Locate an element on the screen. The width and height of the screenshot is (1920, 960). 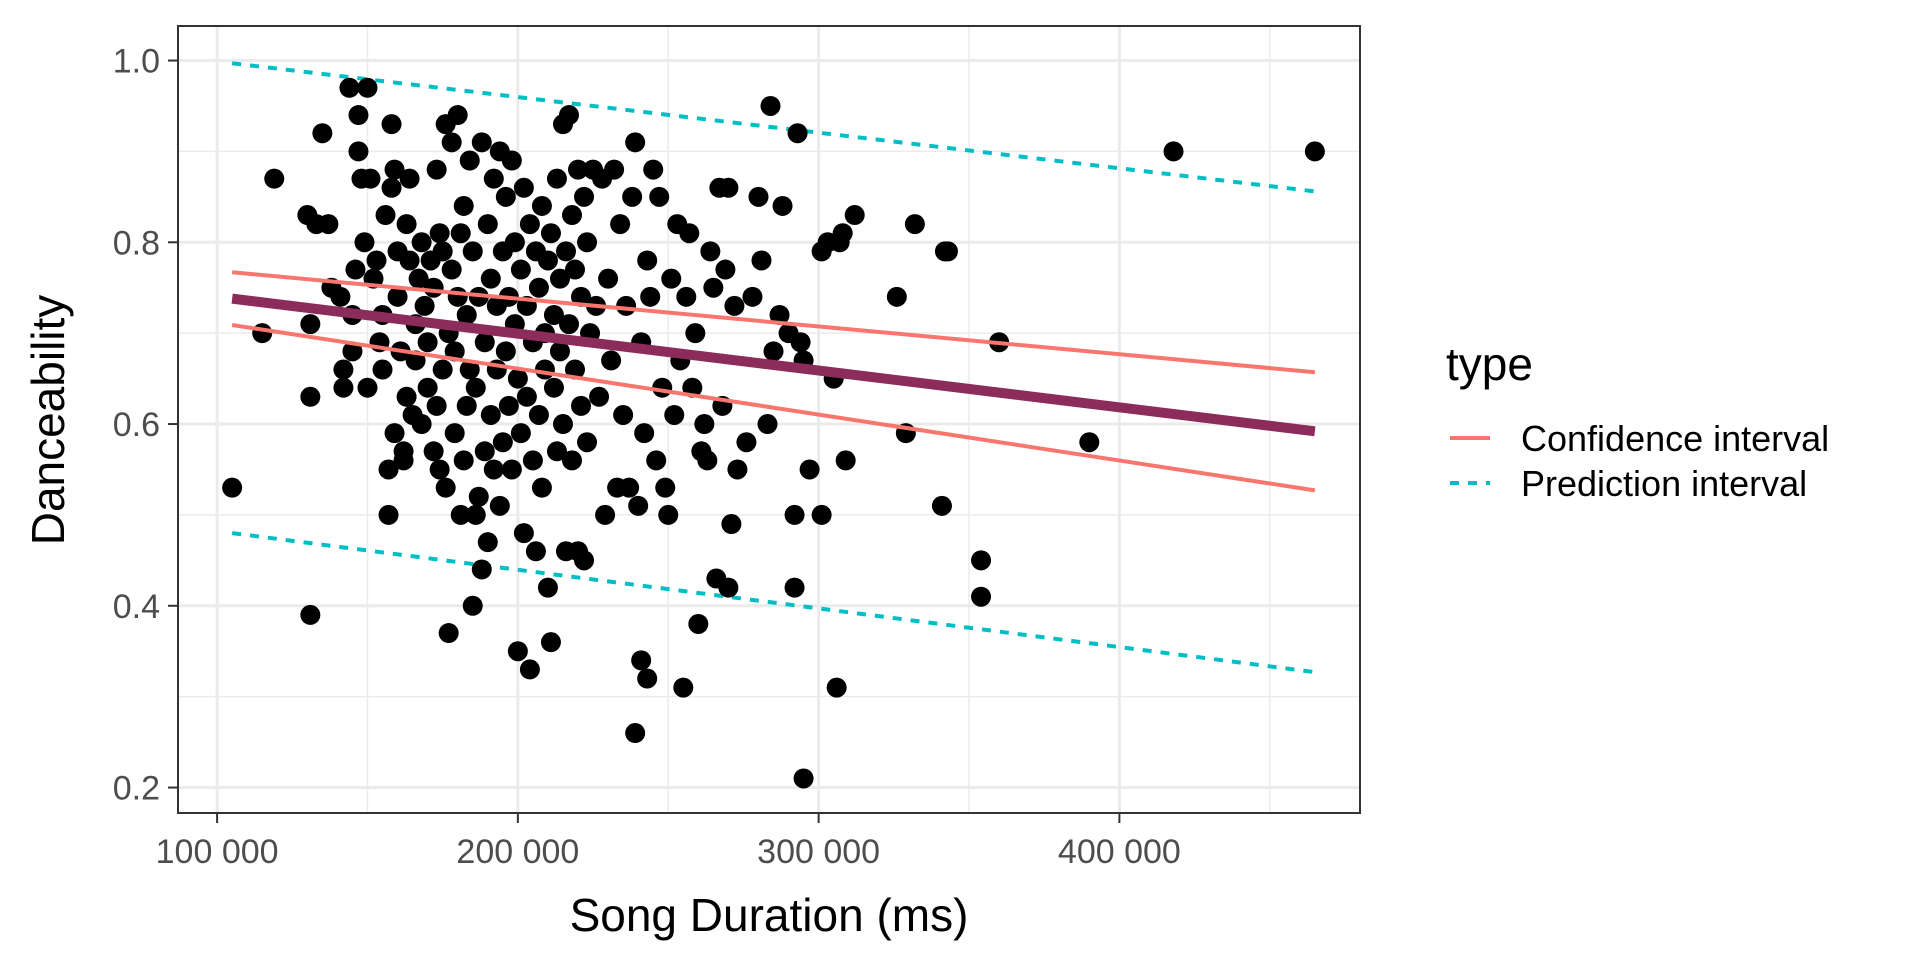
y-tick-label: 0.2 is located at coordinates (136, 789).